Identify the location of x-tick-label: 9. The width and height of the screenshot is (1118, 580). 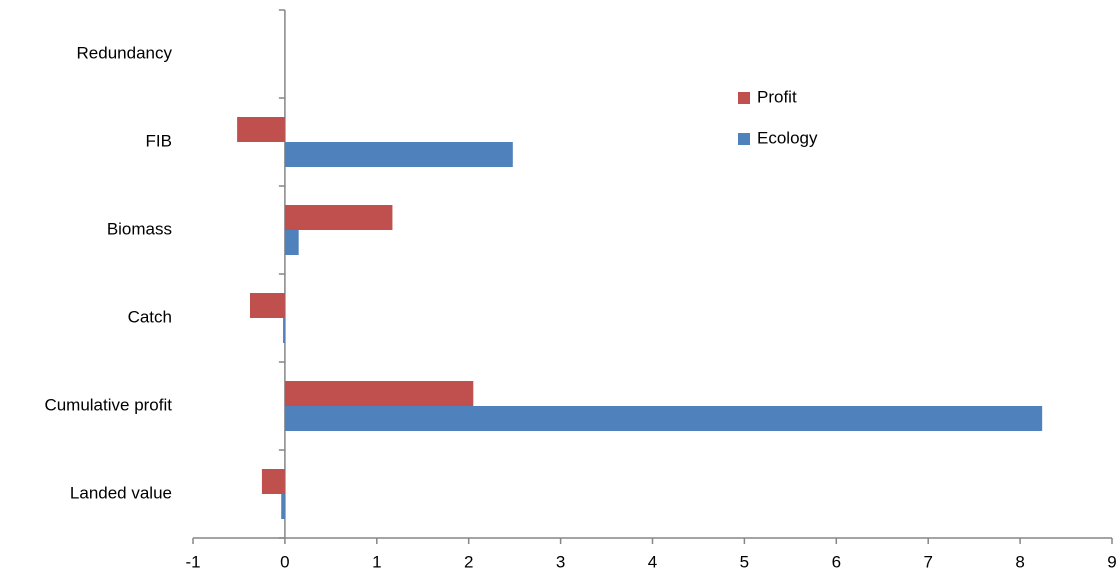
(1111, 561).